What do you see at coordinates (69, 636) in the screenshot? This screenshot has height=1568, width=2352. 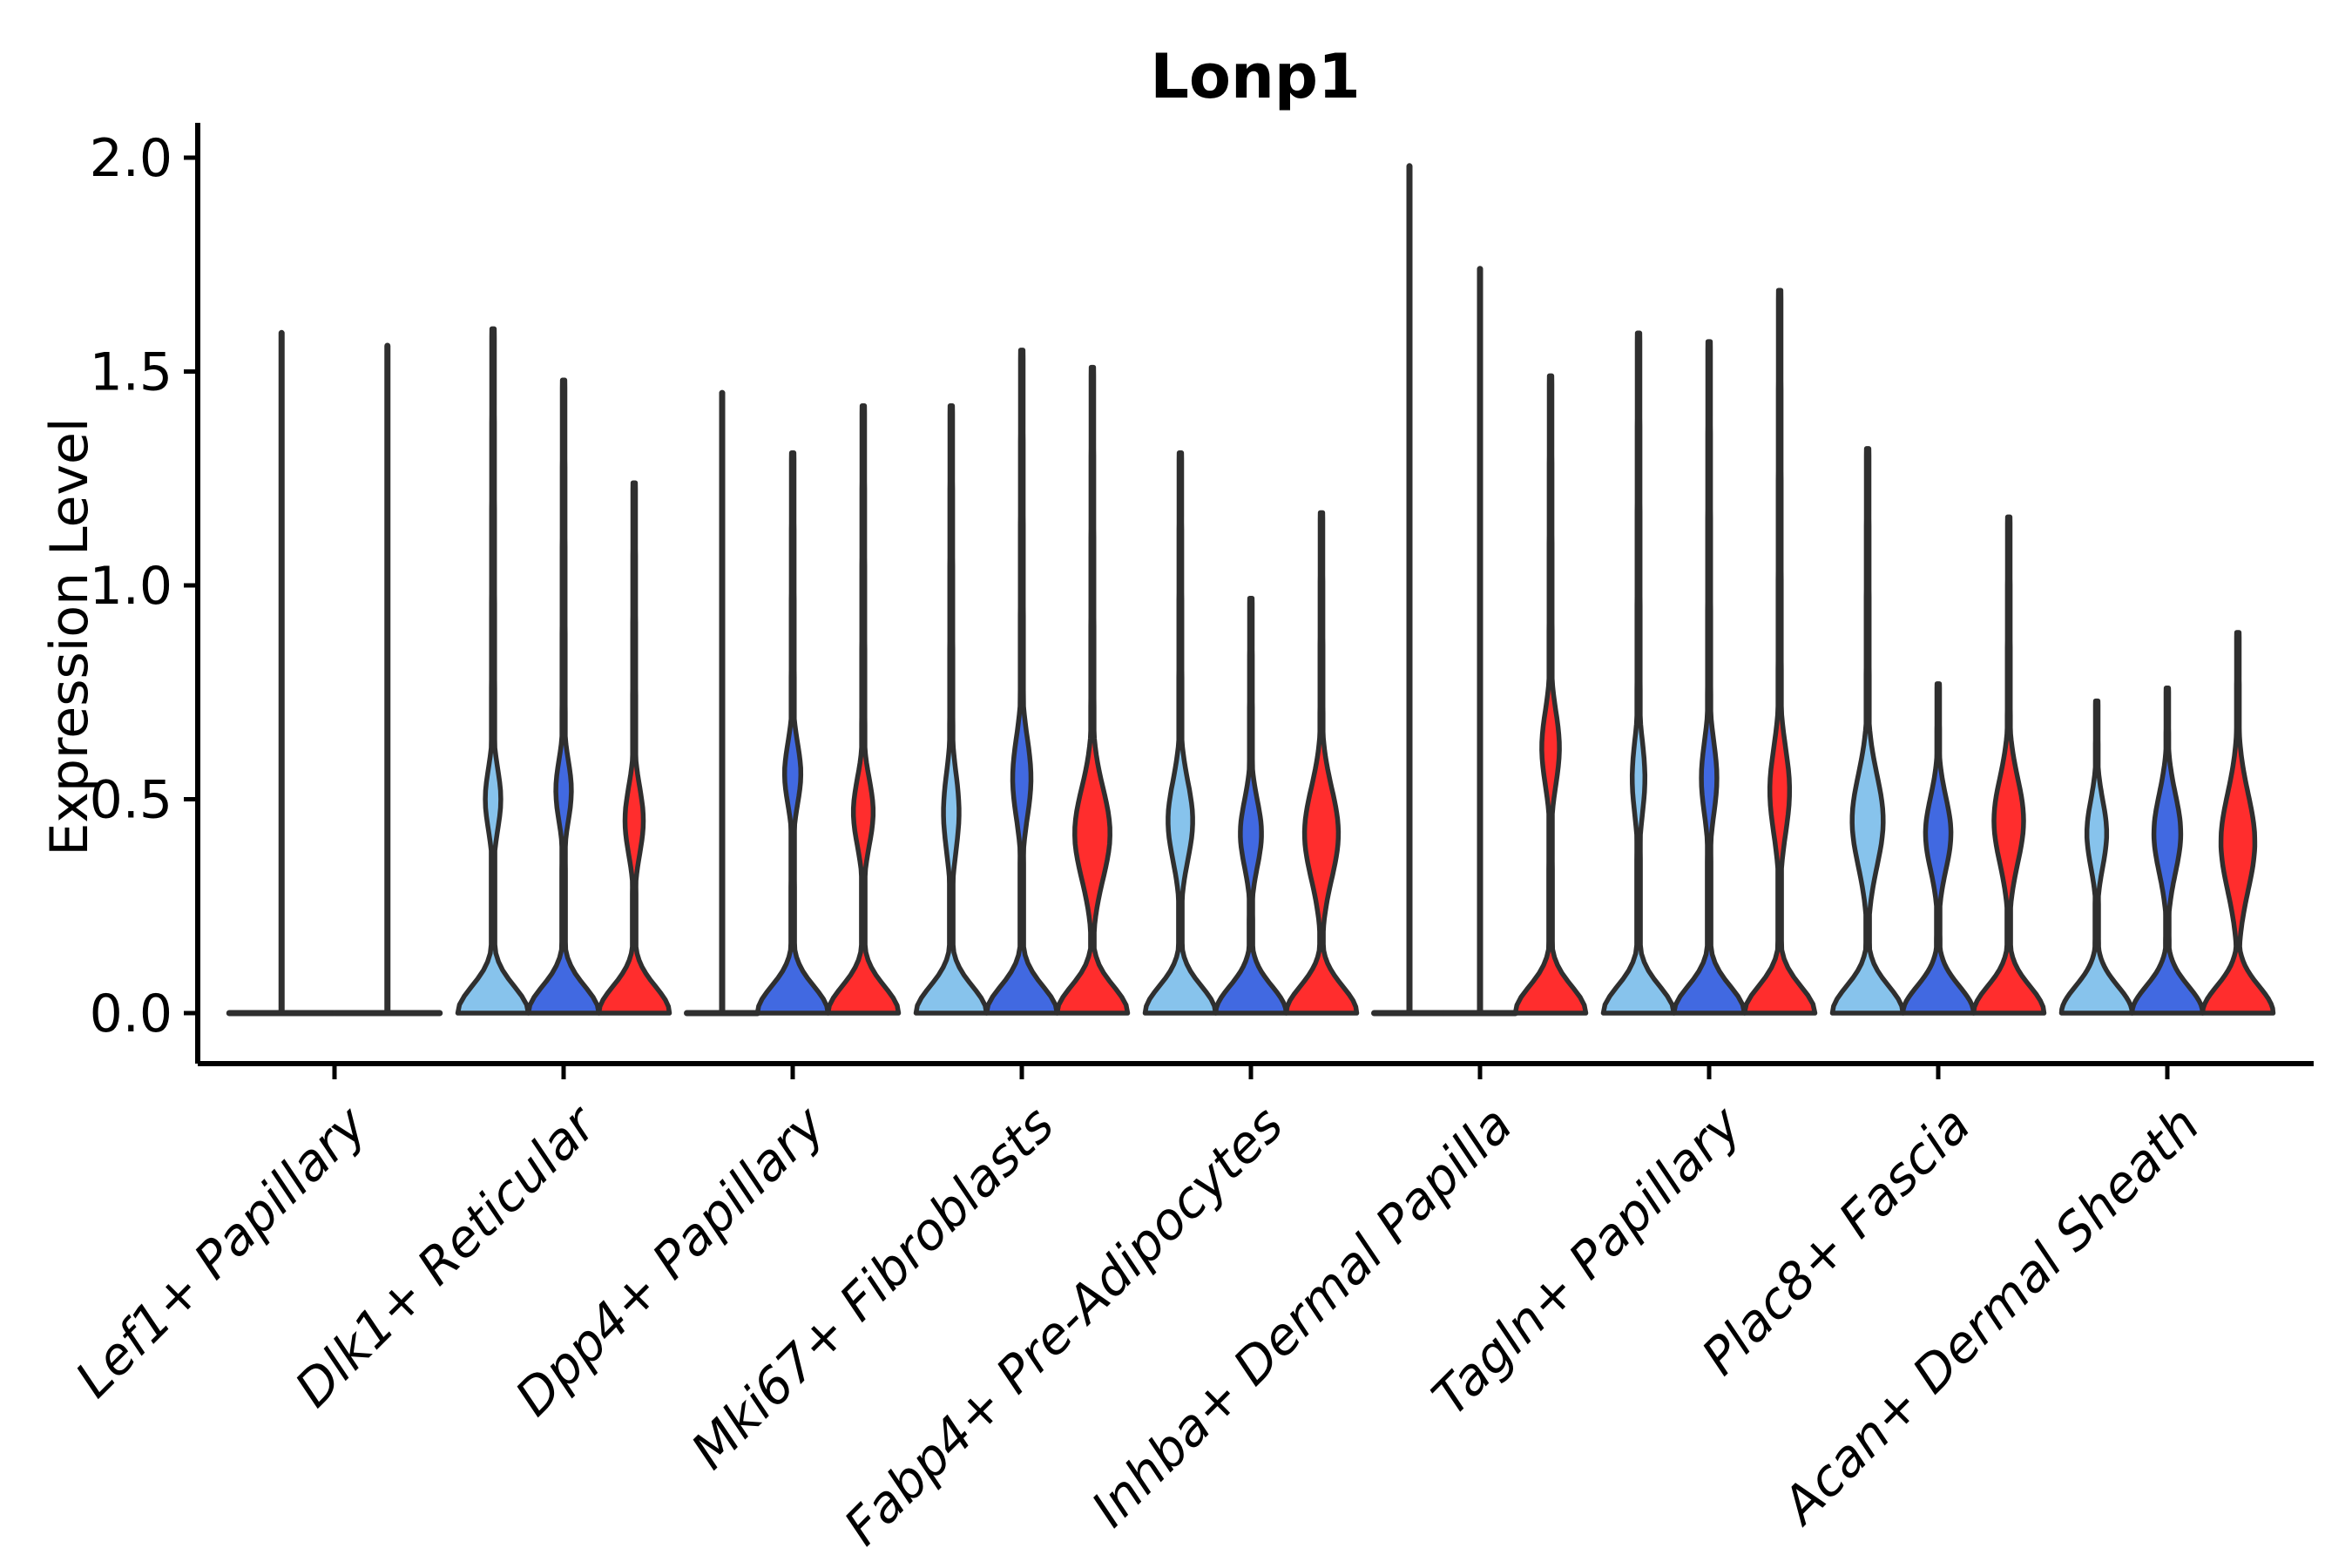 I see `y-axis-label: Expression Level` at bounding box center [69, 636].